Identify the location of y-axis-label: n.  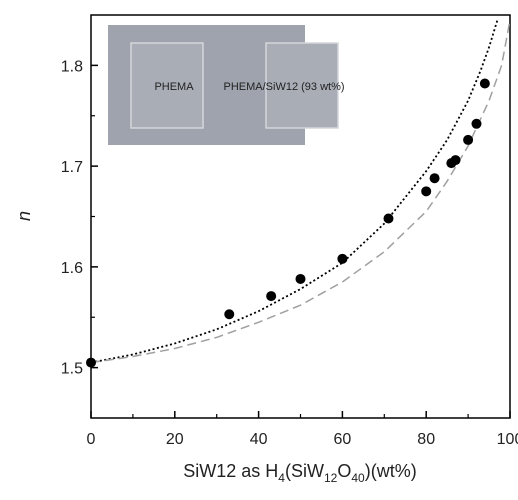
(24, 216).